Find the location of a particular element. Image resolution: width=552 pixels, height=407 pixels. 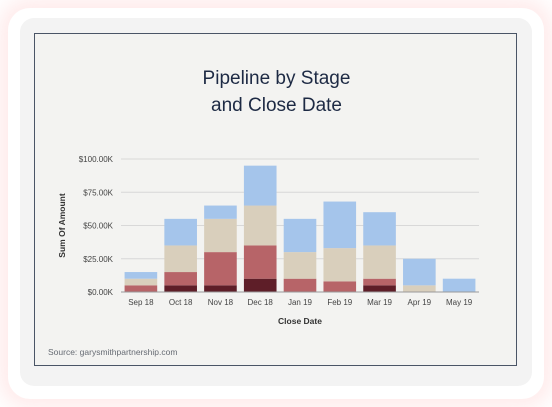

source-note: Source: garysmithpartnership.com is located at coordinates (113, 352).